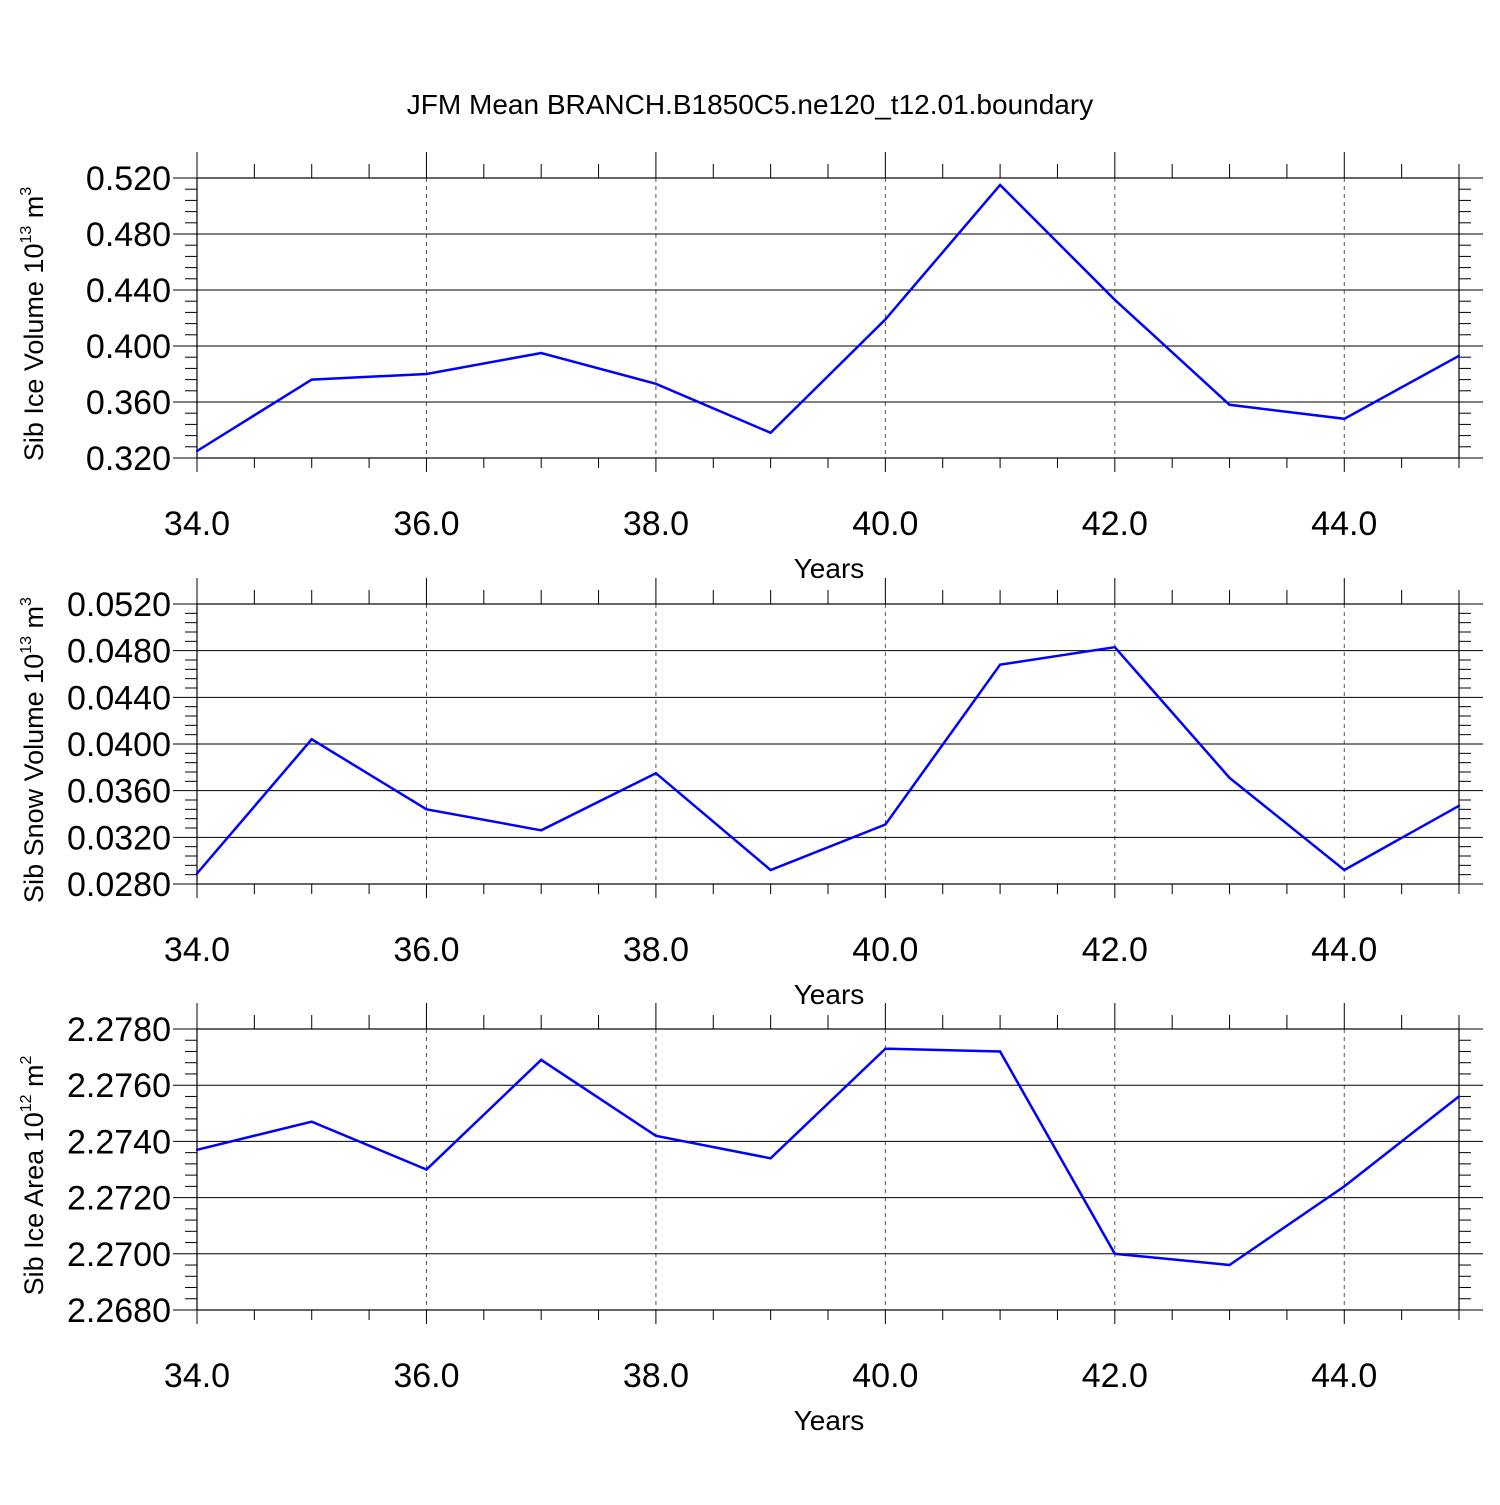 Image resolution: width=1500 pixels, height=1505 pixels. I want to click on y-axis-label: Sib Ice Volume 1013 m3, so click(33, 324).